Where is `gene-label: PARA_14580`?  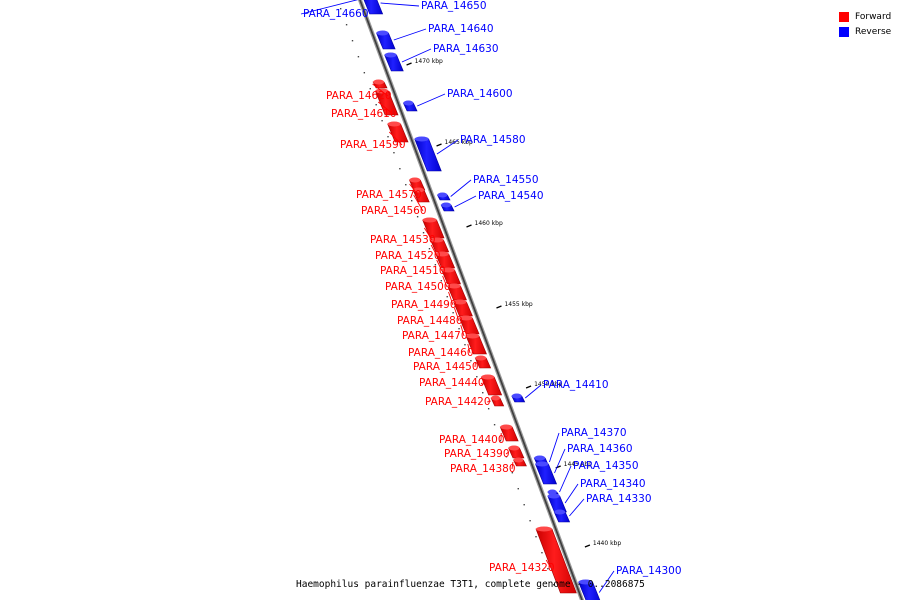 gene-label: PARA_14580 is located at coordinates (493, 140).